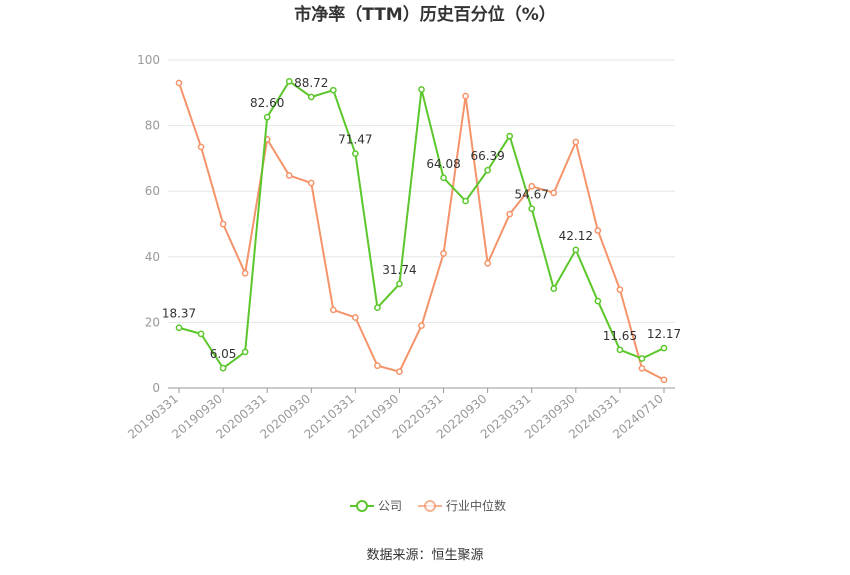 The image size is (850, 575). I want to click on y-tick-label: 60, so click(152, 191).